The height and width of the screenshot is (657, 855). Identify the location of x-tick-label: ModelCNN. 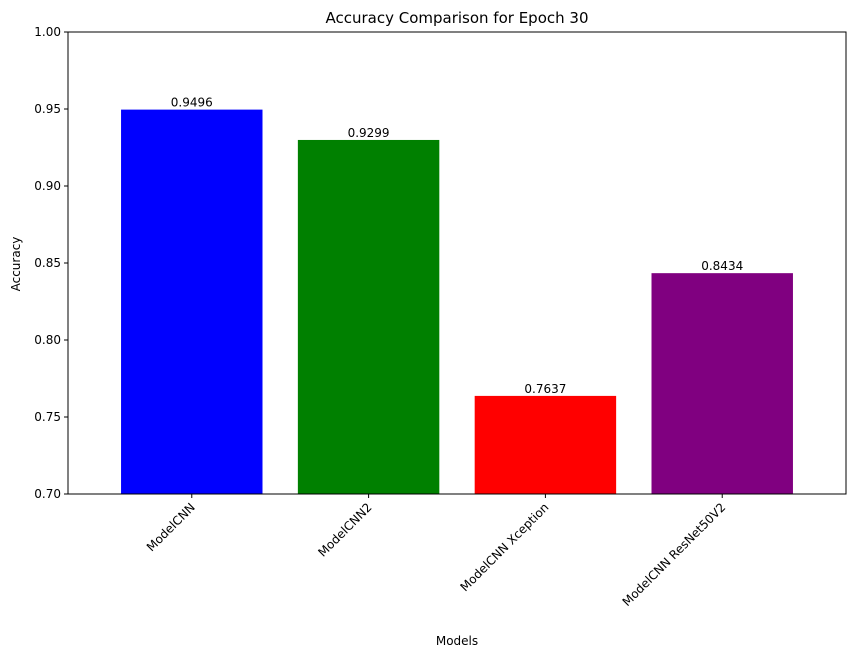
(171, 527).